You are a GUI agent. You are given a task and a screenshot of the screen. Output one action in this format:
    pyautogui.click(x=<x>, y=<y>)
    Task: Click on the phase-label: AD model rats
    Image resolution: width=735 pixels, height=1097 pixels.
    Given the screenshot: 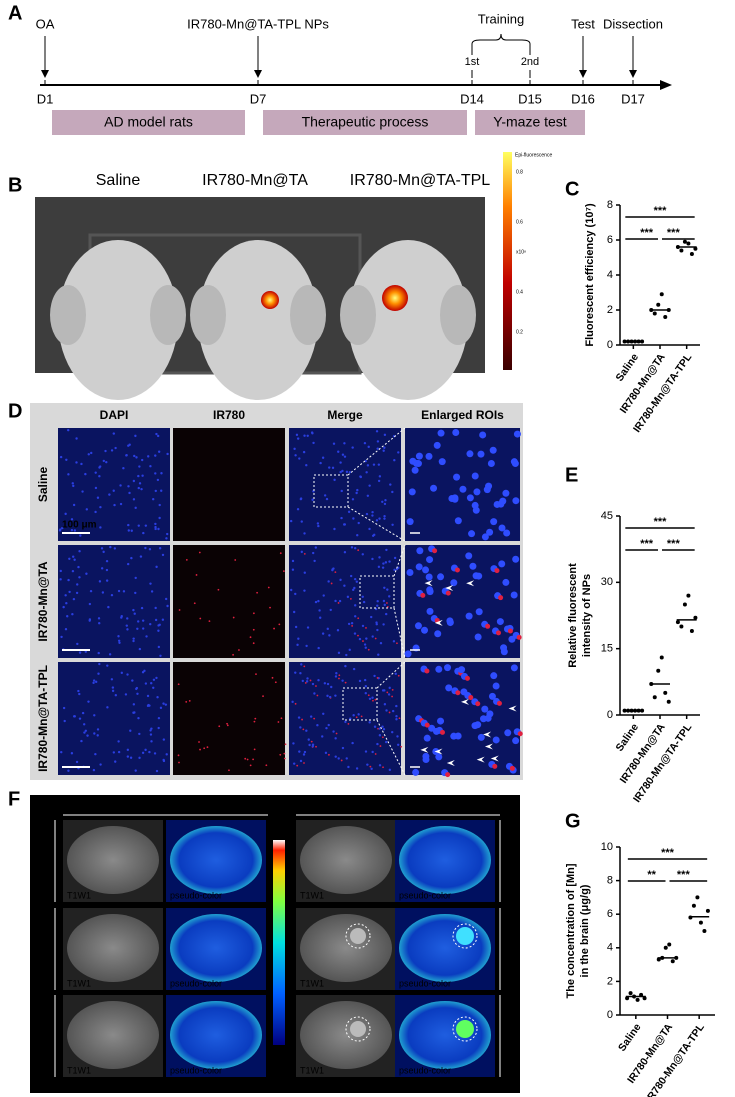 What is the action you would take?
    pyautogui.click(x=148, y=122)
    